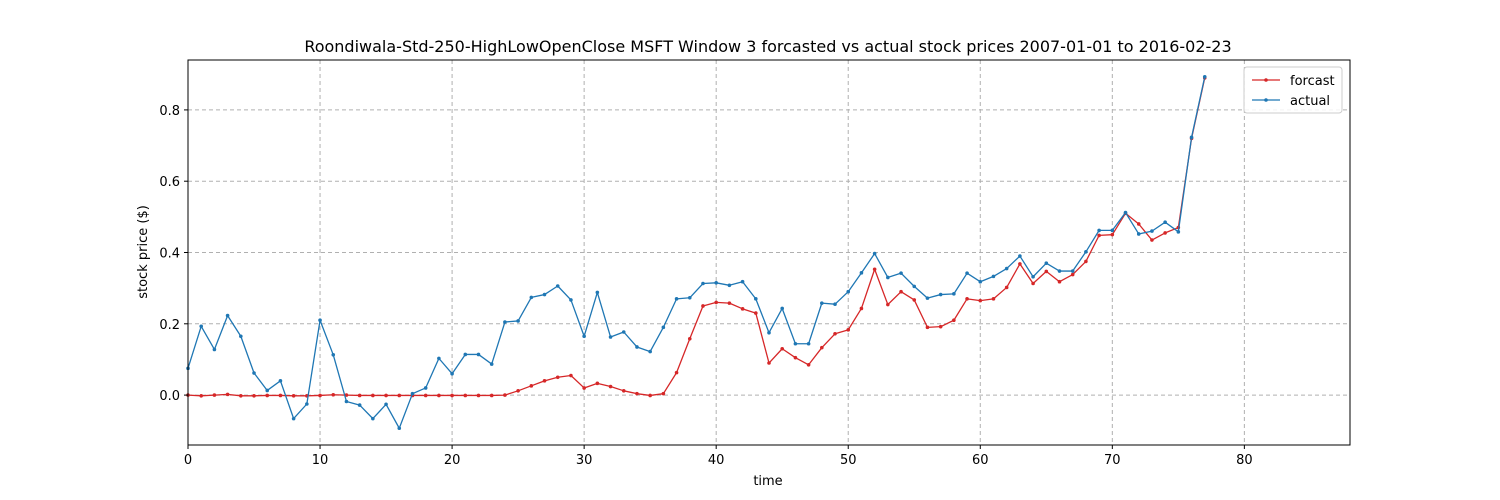  I want to click on legend-item: forcast, so click(1293, 81).